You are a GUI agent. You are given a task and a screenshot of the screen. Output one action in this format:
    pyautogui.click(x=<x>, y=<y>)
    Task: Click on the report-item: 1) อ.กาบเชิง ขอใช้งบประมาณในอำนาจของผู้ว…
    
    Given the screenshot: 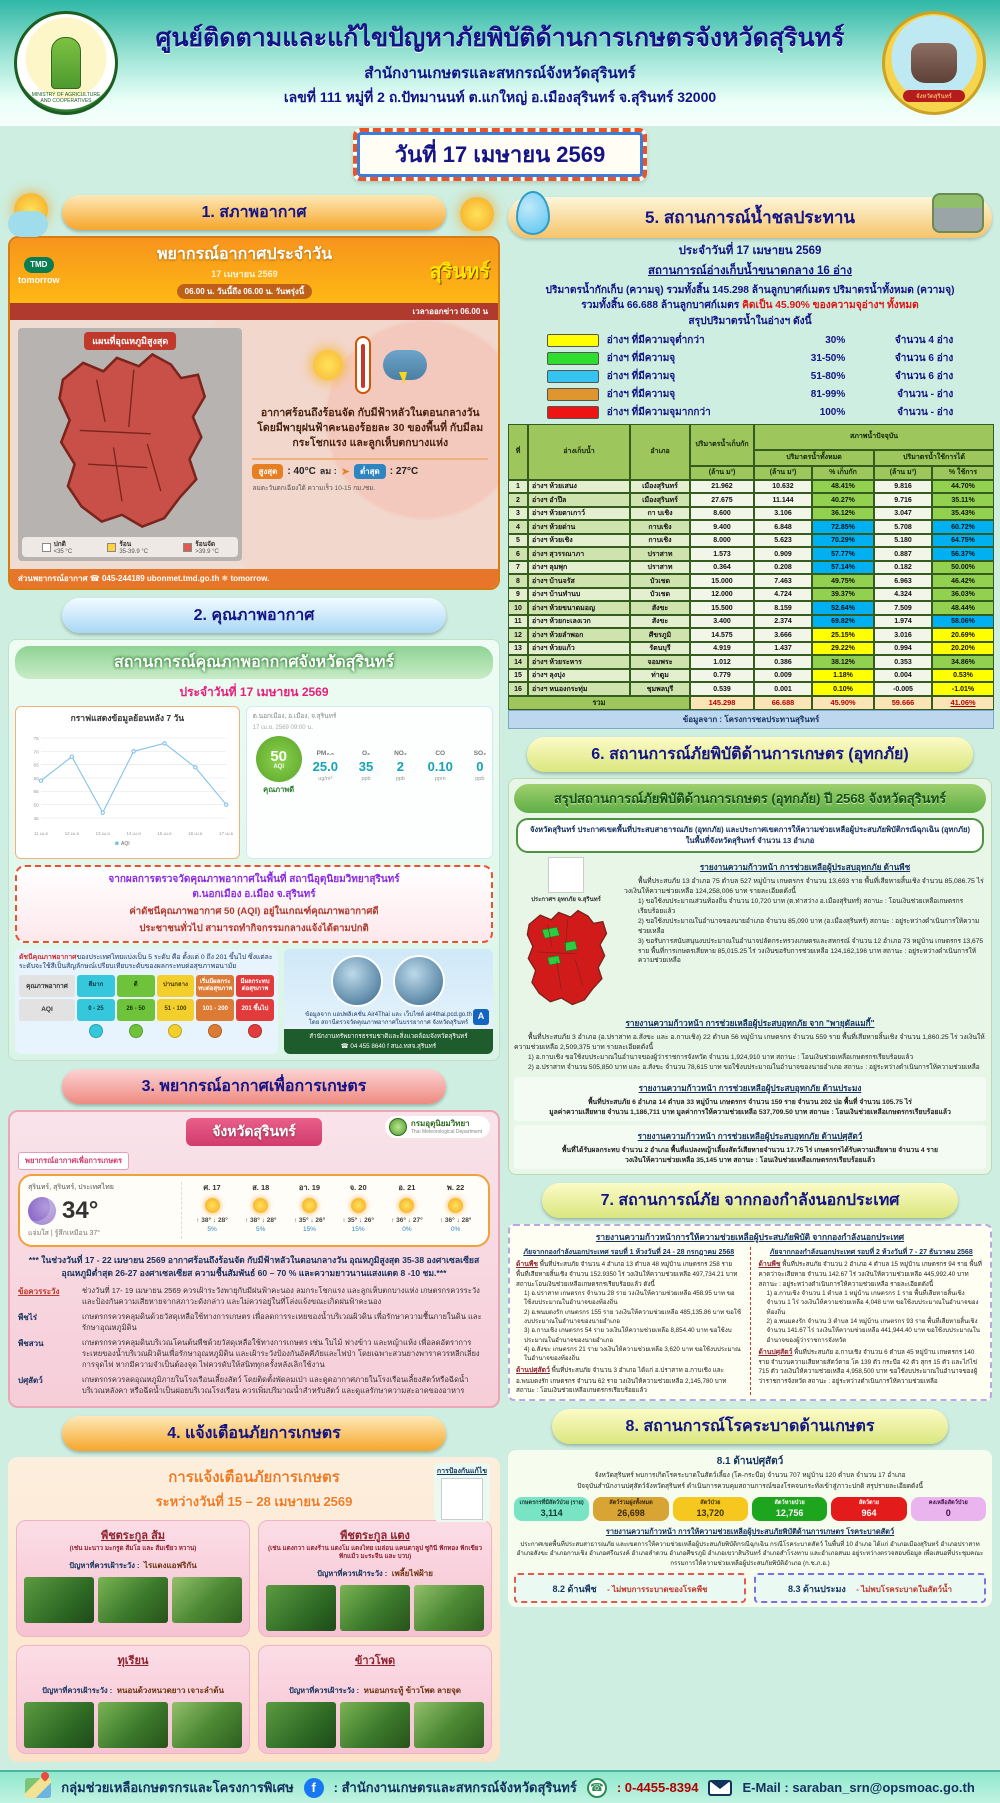 What is the action you would take?
    pyautogui.click(x=721, y=1058)
    